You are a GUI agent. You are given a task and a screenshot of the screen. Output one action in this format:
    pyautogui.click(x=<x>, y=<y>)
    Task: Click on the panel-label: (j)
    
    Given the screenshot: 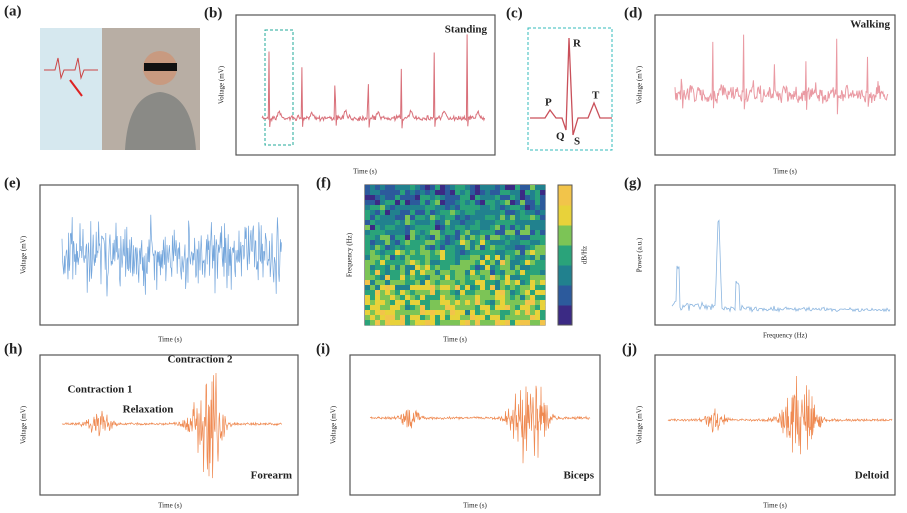 What is the action you would take?
    pyautogui.click(x=629, y=349)
    